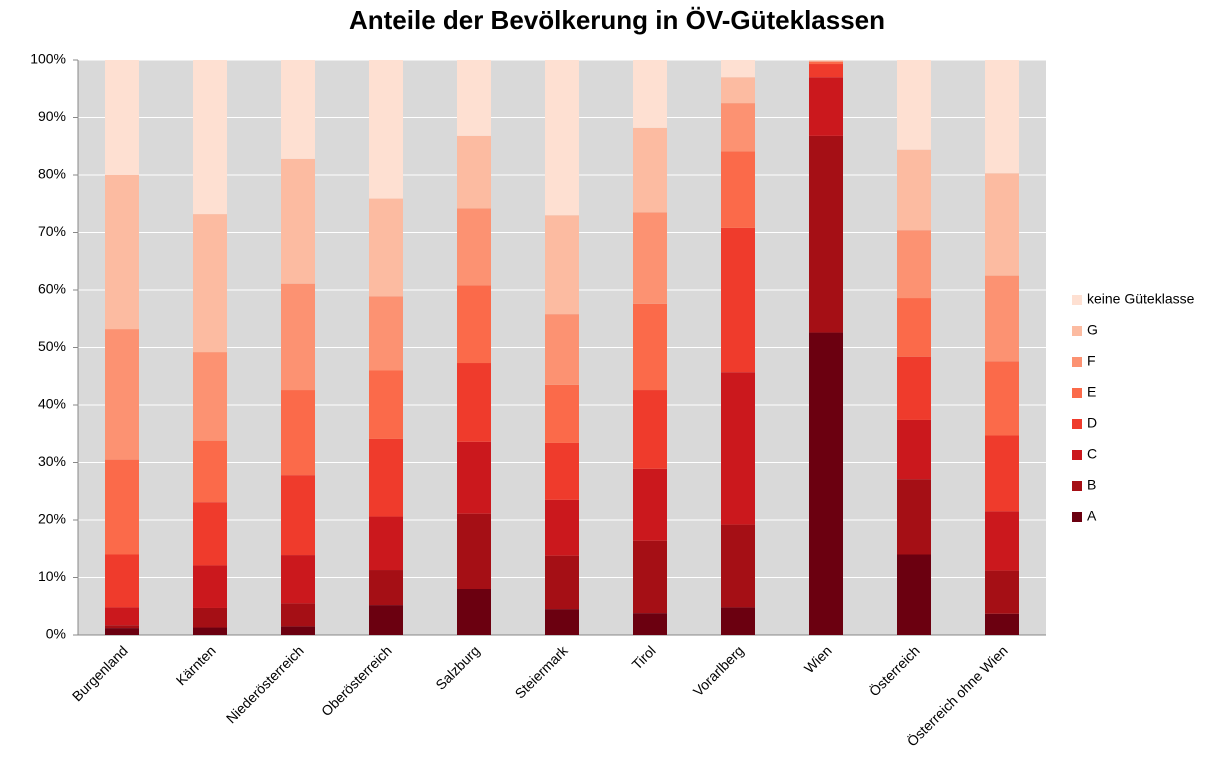  What do you see at coordinates (1092, 454) in the screenshot?
I see `legend-label: C` at bounding box center [1092, 454].